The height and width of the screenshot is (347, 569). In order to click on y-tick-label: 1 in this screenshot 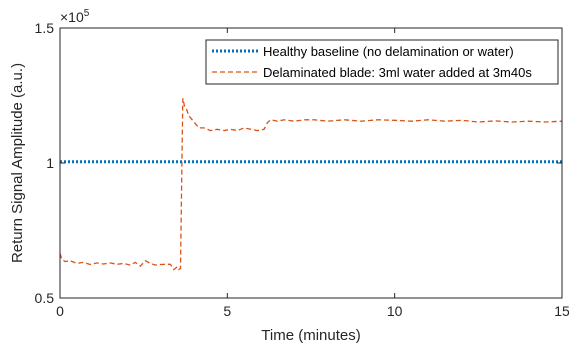, I will do `click(50, 163)`.